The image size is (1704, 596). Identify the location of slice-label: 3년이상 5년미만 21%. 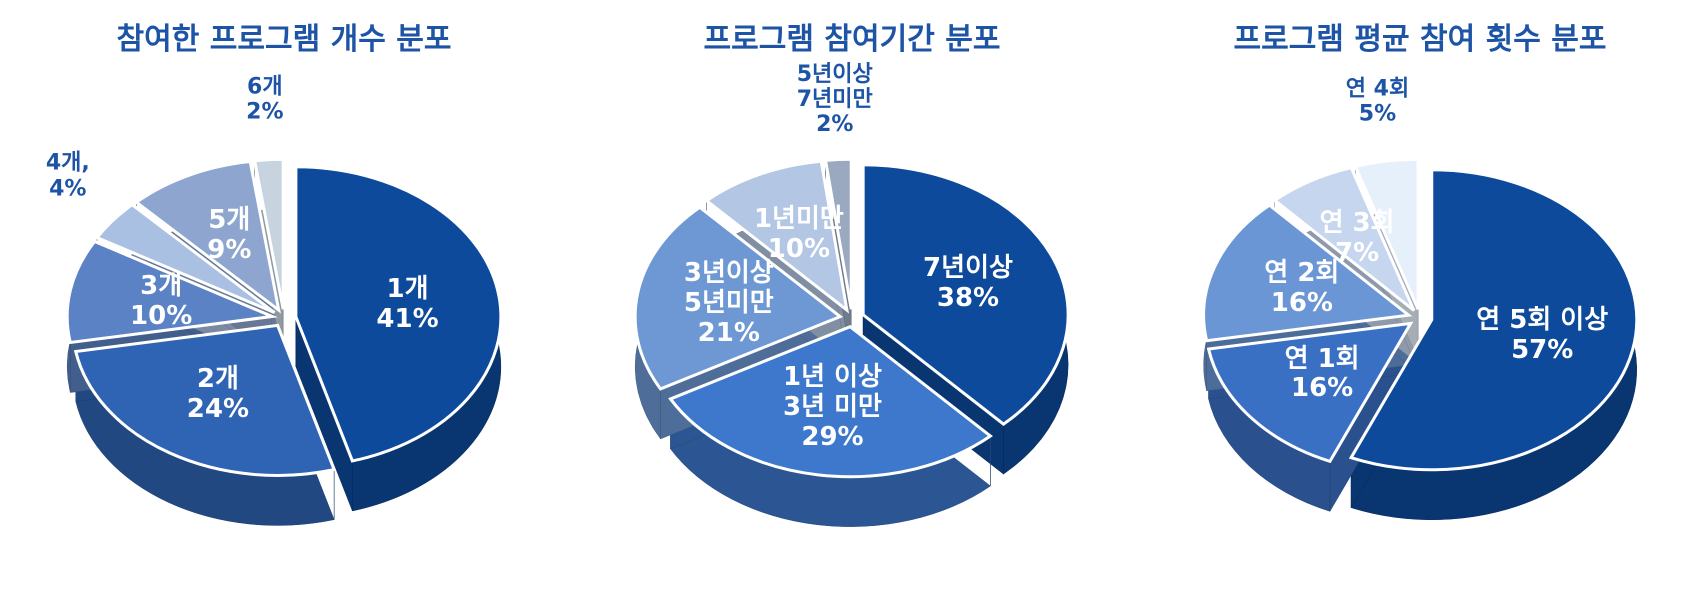
(728, 303).